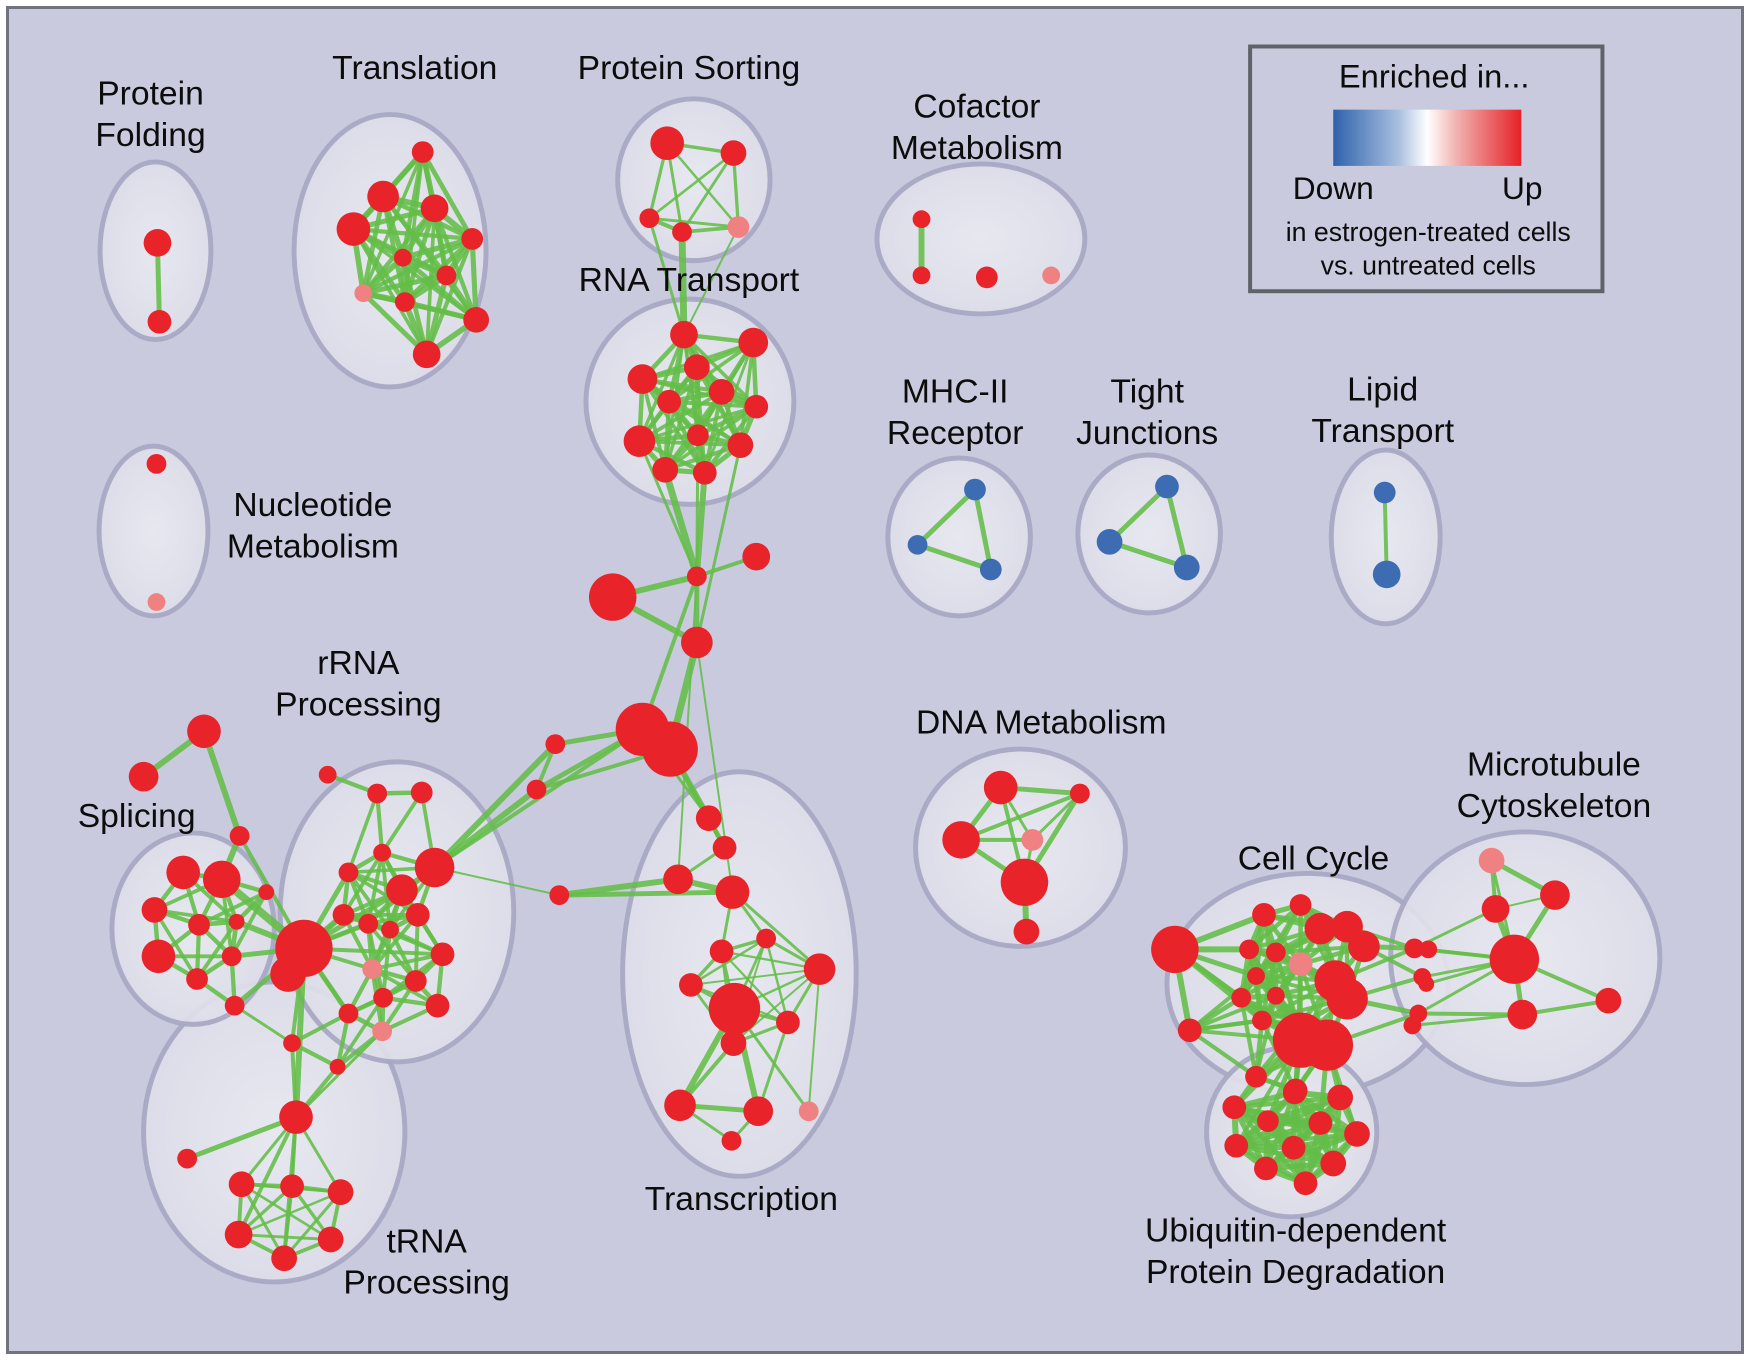  Describe the element at coordinates (1305, 1183) in the screenshot. I see `node-ub10` at that location.